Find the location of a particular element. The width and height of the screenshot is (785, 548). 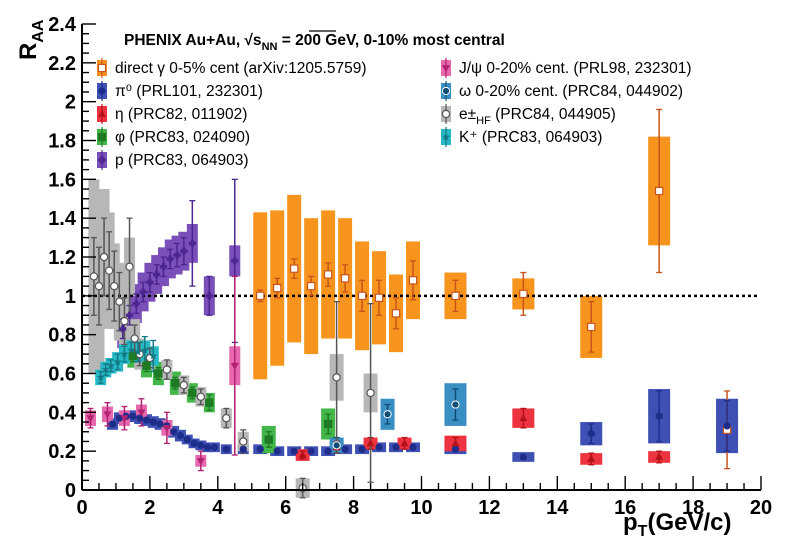

point-s8-p3 is located at coordinates (117, 361).